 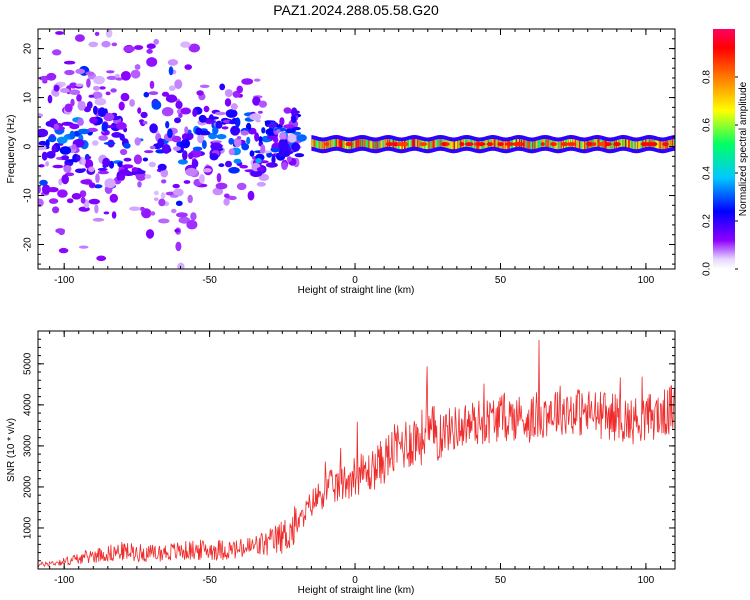 What do you see at coordinates (707, 173) in the screenshot?
I see `colorbar-tick-label: 0.4` at bounding box center [707, 173].